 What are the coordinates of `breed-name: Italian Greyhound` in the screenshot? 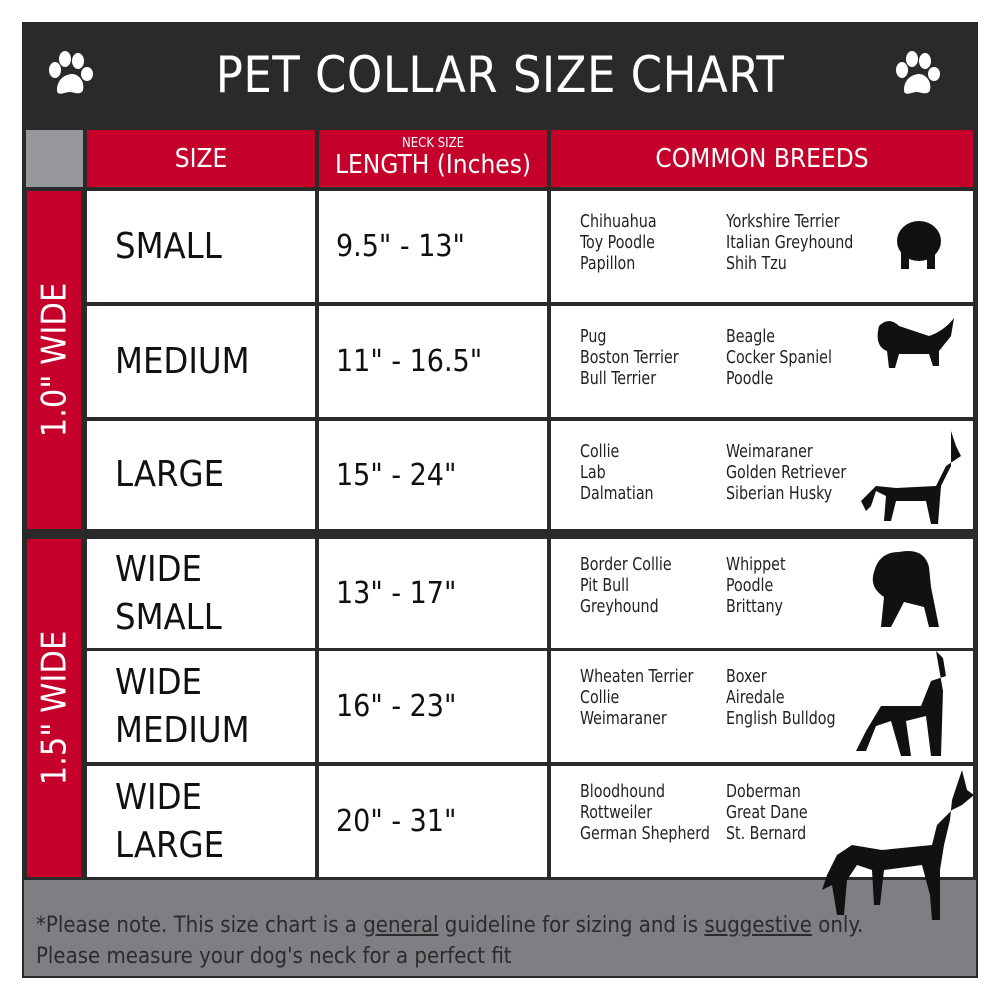 It's located at (790, 242).